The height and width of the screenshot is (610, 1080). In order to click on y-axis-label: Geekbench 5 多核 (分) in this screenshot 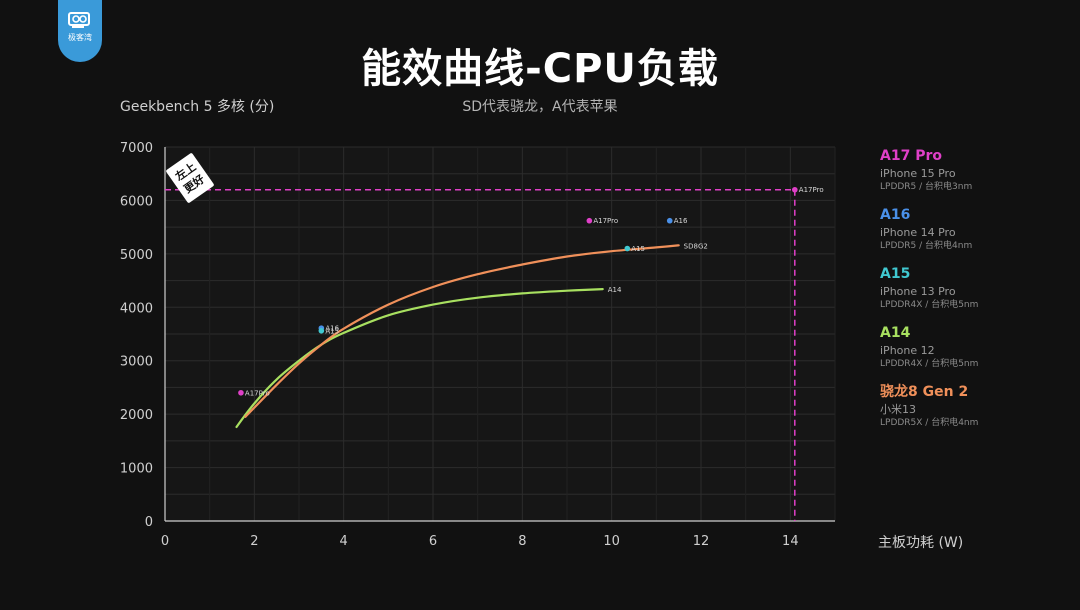, I will do `click(197, 107)`.